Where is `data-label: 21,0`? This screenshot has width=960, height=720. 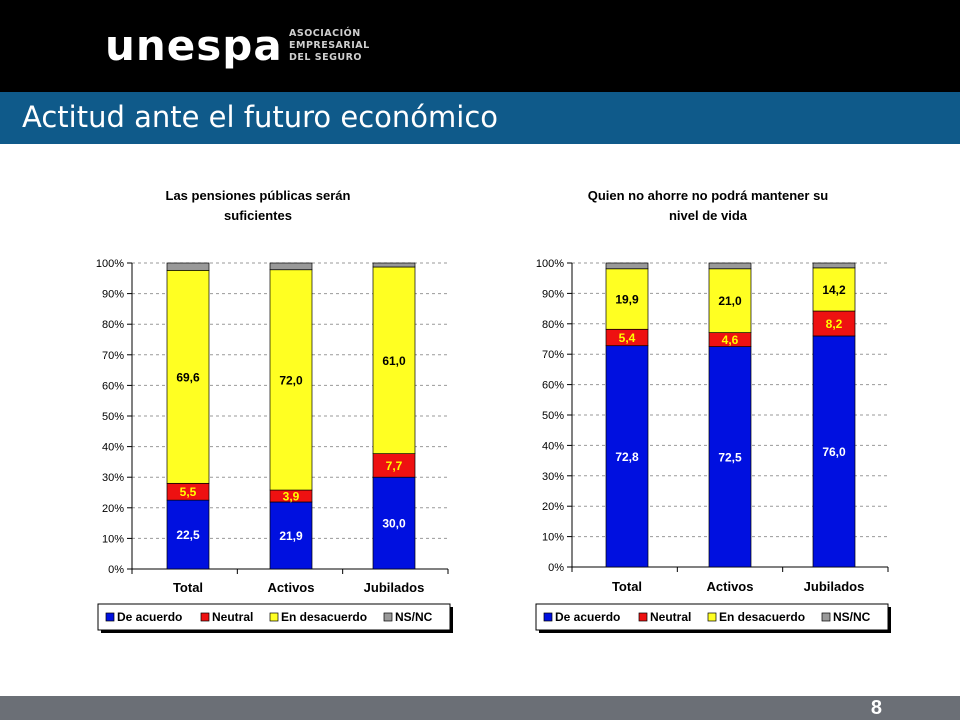 data-label: 21,0 is located at coordinates (730, 301).